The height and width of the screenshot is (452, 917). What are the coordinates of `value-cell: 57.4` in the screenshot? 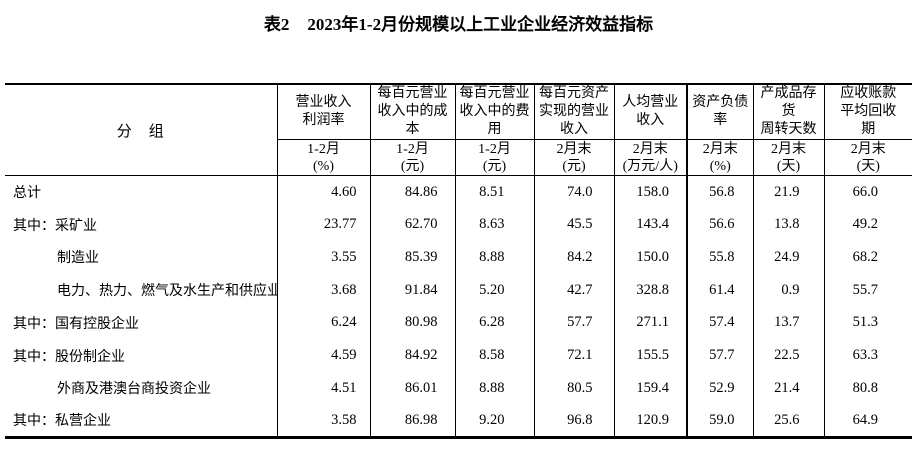 It's located at (719, 323).